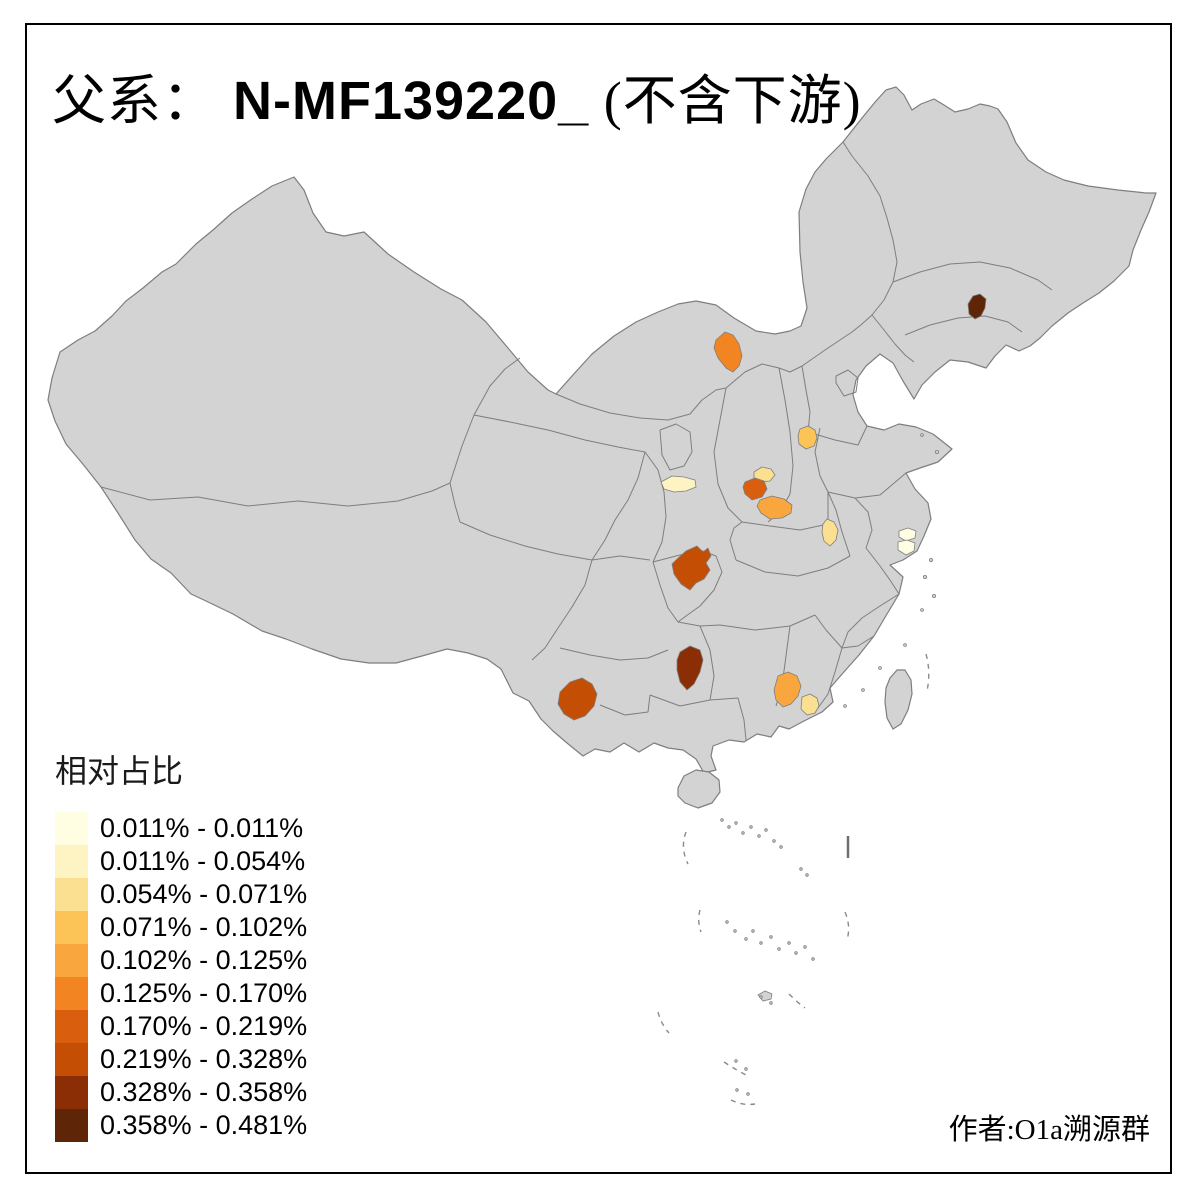 This screenshot has width=1200, height=1200. I want to click on legend-row: 0.170% - 0.219%, so click(181, 1026).